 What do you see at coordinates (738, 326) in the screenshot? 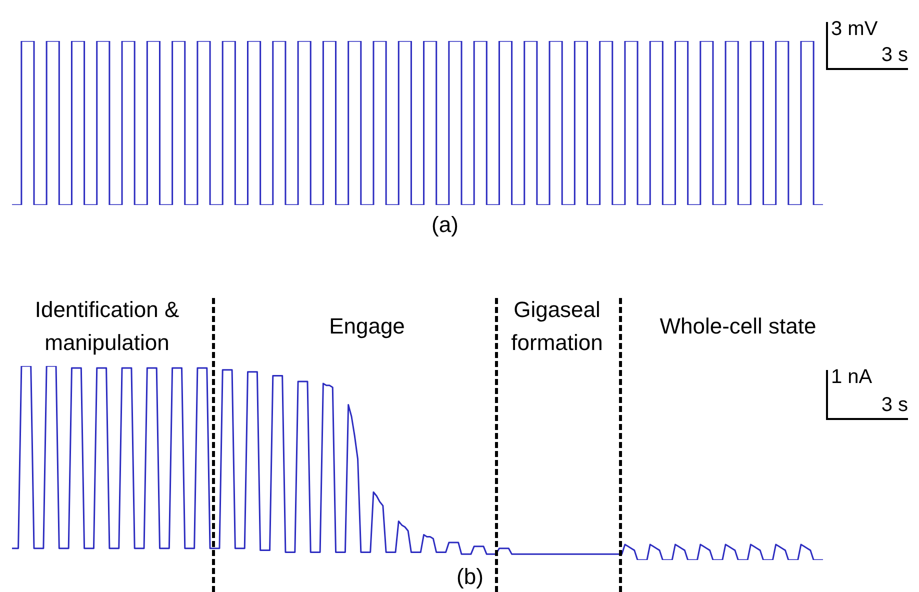
I see `text: Whole-cell state` at bounding box center [738, 326].